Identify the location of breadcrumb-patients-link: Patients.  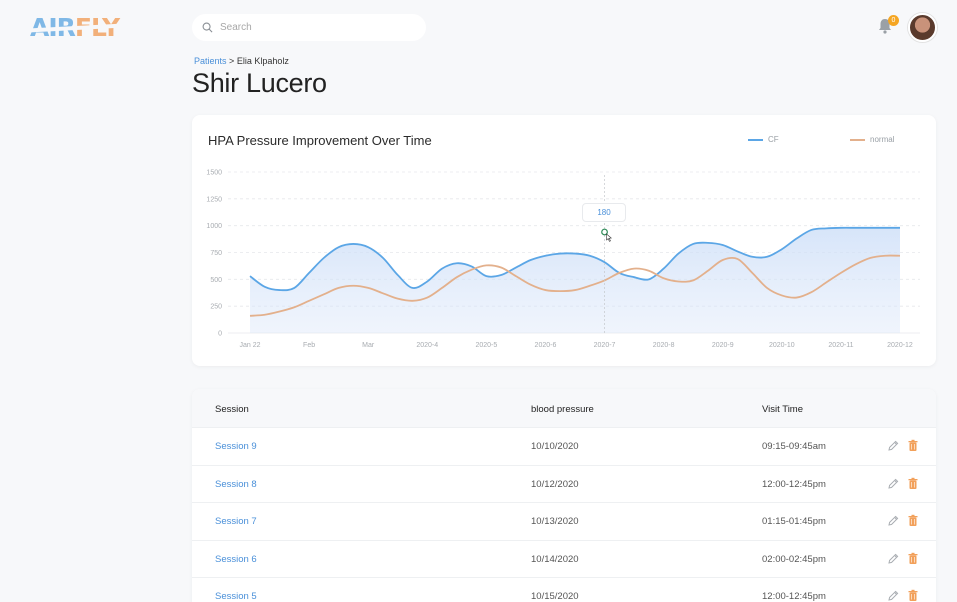
(210, 61).